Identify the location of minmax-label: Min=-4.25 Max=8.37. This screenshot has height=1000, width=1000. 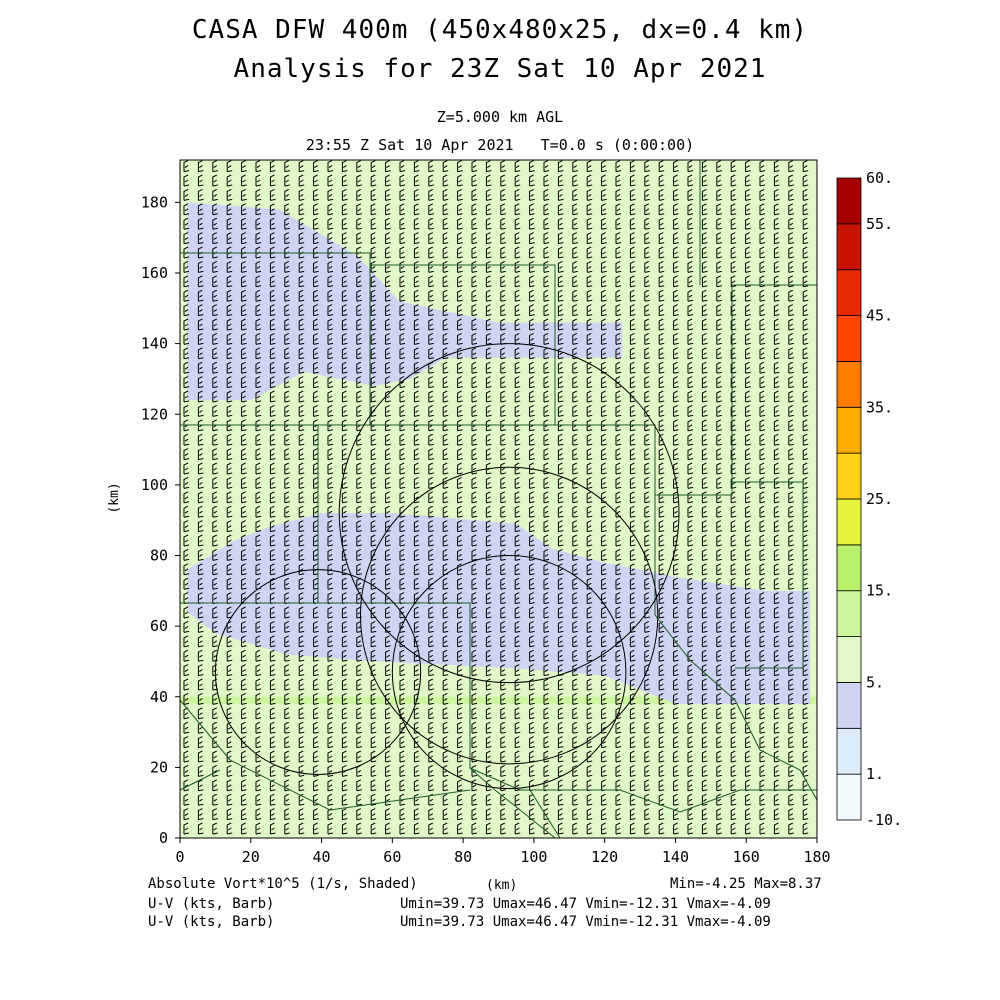
(746, 884).